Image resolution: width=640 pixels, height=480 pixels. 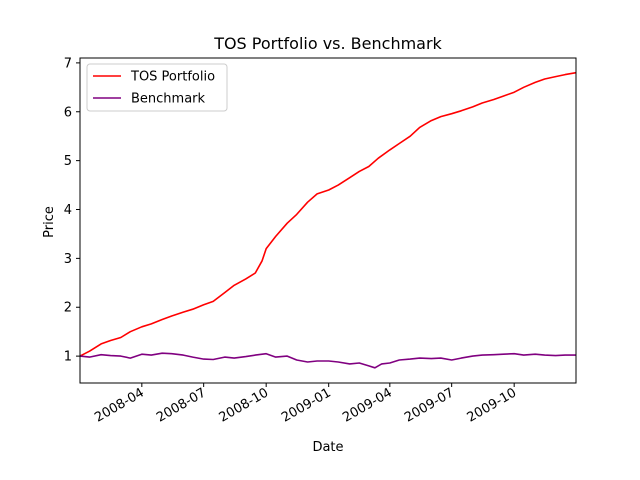 I want to click on legend-label-0: TOS Portfolio, so click(x=172, y=77).